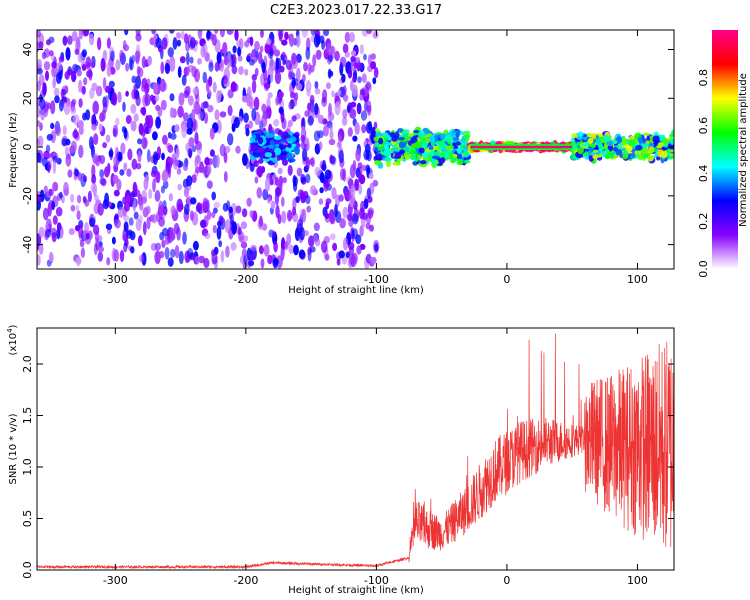 Image resolution: width=750 pixels, height=600 pixels. What do you see at coordinates (27, 98) in the screenshot?
I see `y-tick-label: 20` at bounding box center [27, 98].